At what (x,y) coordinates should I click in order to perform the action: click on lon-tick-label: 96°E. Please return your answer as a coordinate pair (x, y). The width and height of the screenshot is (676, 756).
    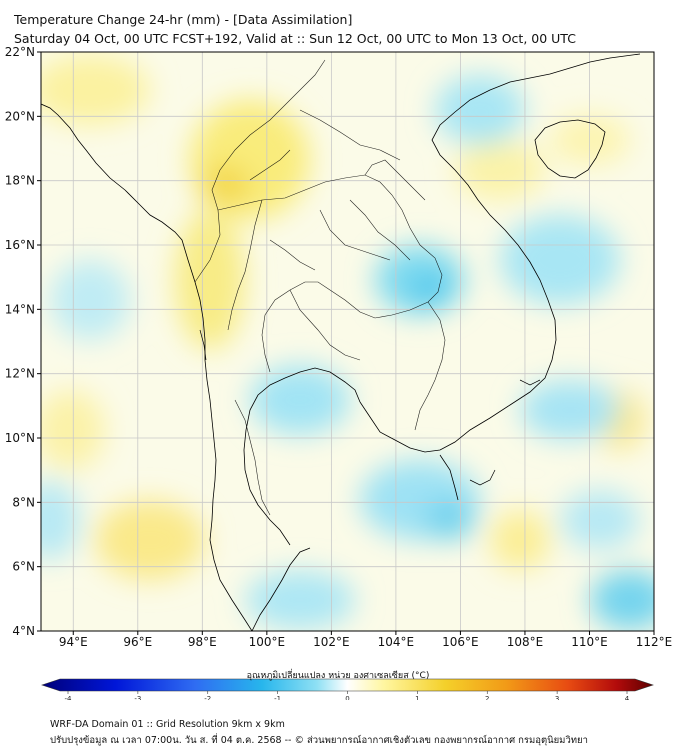
    Looking at the image, I should click on (137, 642).